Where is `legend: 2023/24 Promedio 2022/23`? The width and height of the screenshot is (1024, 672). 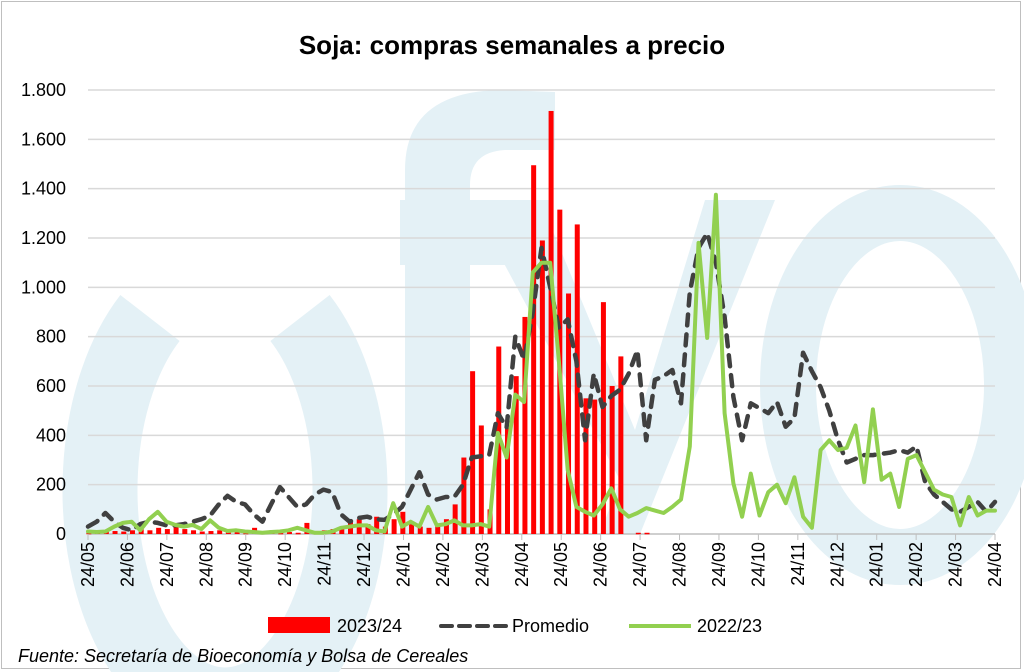 legend: 2023/24 Promedio 2022/23 is located at coordinates (515, 626).